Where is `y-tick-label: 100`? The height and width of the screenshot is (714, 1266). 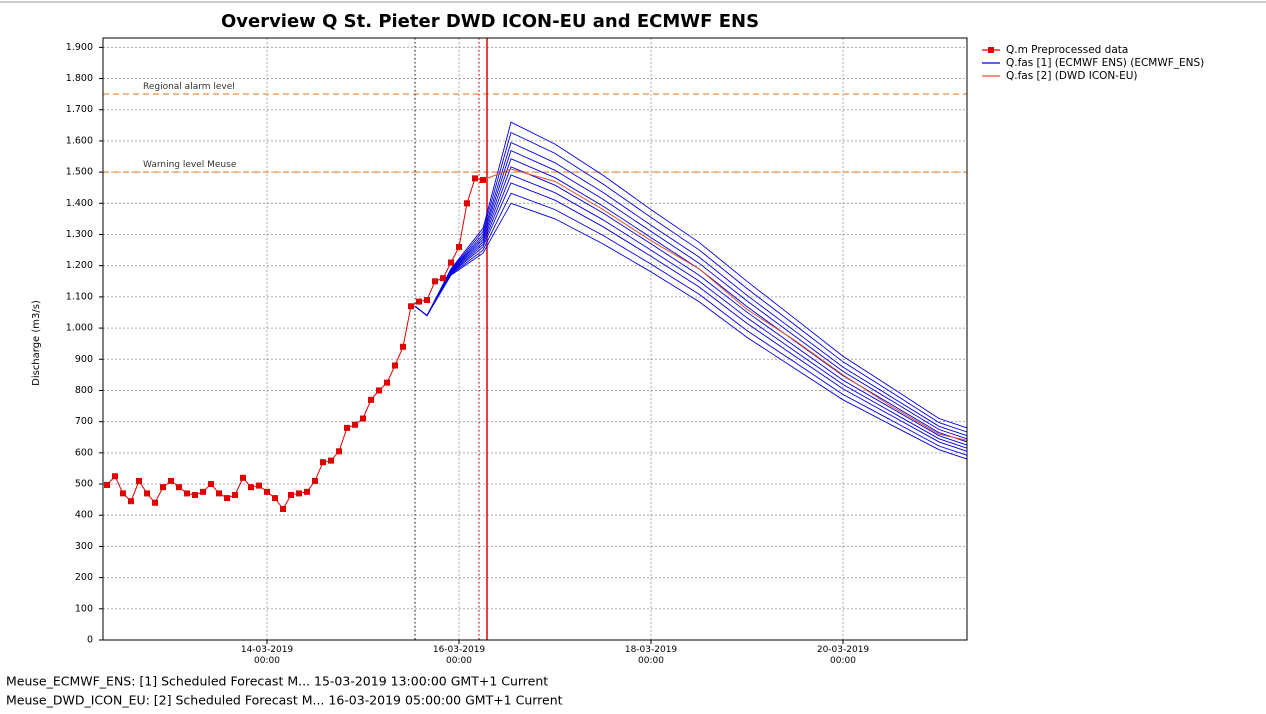 y-tick-label: 100 is located at coordinates (84, 608).